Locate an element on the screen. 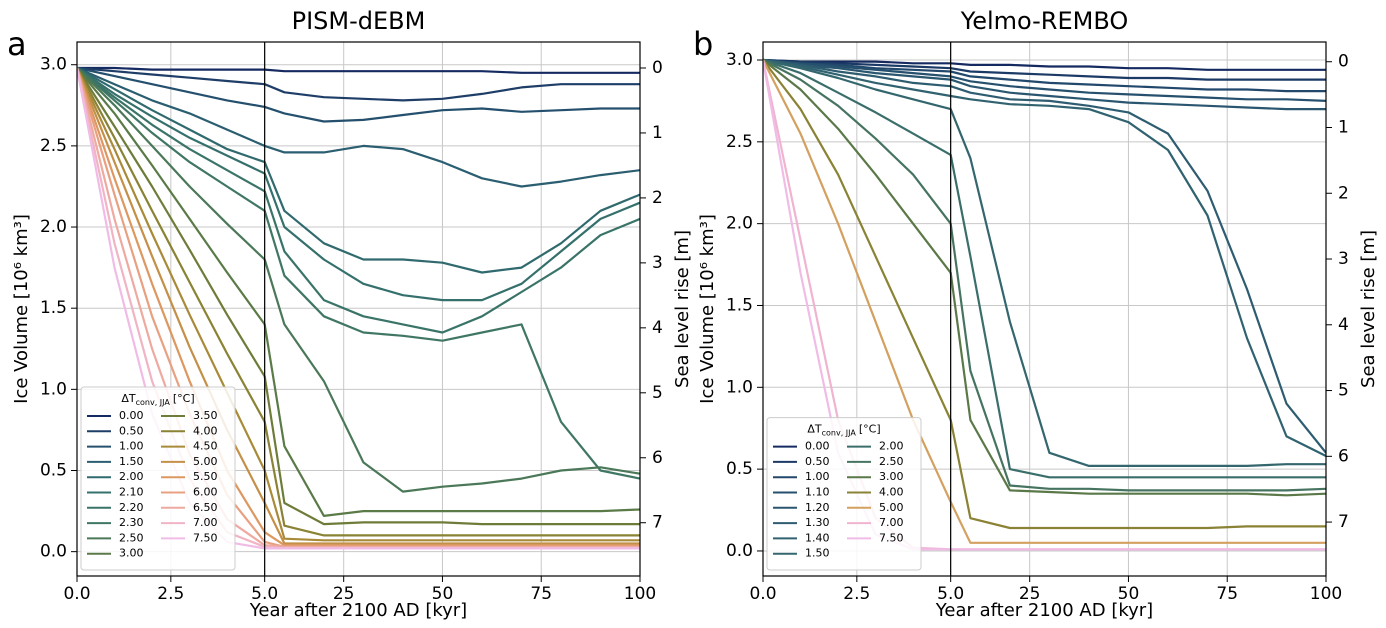  x-tick-label: 5.0 is located at coordinates (264, 594).